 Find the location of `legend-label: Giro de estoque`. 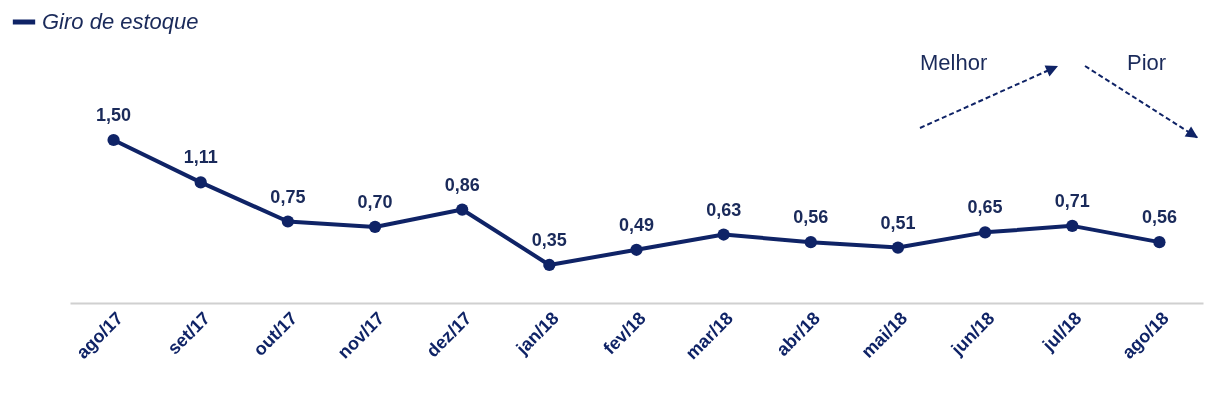

legend-label: Giro de estoque is located at coordinates (120, 21).